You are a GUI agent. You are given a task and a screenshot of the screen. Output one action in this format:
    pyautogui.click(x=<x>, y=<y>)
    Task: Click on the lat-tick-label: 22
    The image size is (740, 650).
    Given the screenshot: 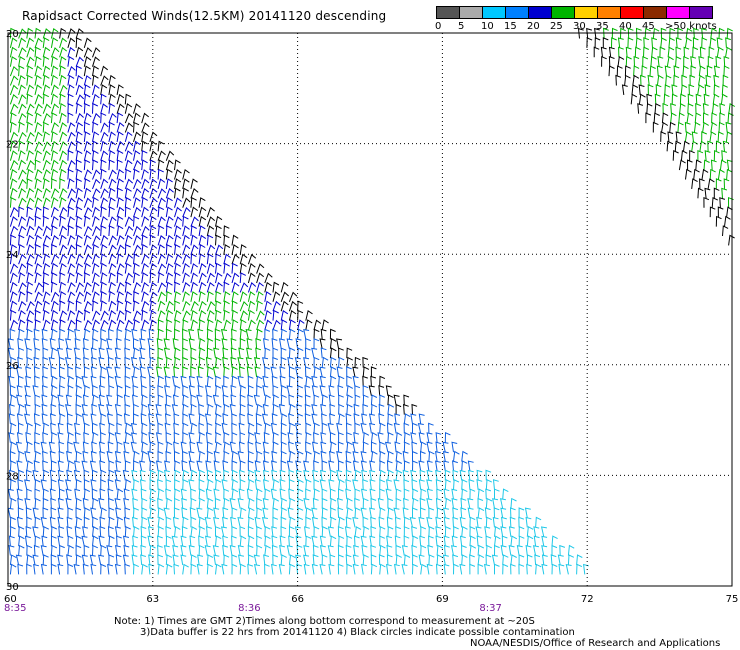 What is the action you would take?
    pyautogui.click(x=12, y=145)
    